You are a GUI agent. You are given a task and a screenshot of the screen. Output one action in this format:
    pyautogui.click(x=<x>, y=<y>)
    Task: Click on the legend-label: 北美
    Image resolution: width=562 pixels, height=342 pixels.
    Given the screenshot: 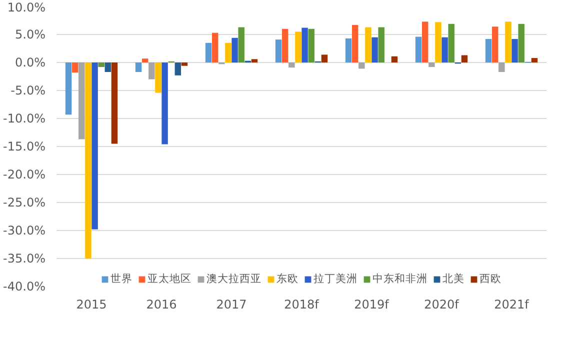 What is the action you would take?
    pyautogui.click(x=453, y=279)
    